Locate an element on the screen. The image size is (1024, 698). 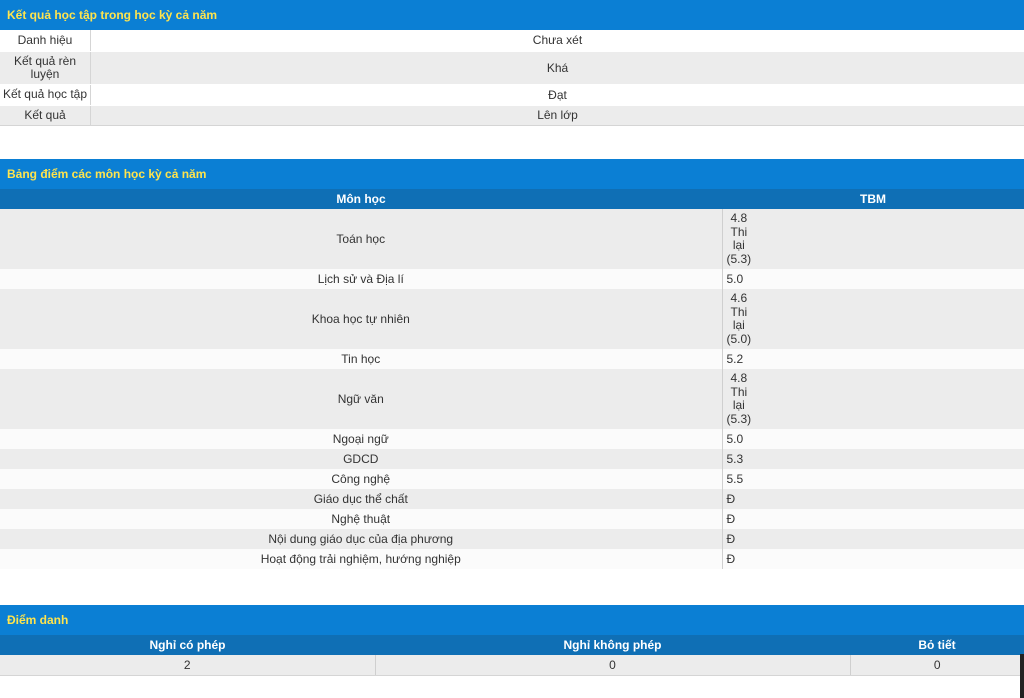
table-row: Khoa học tự nhiên 4.6 Thi lại (5.0) is located at coordinates (512, 319).